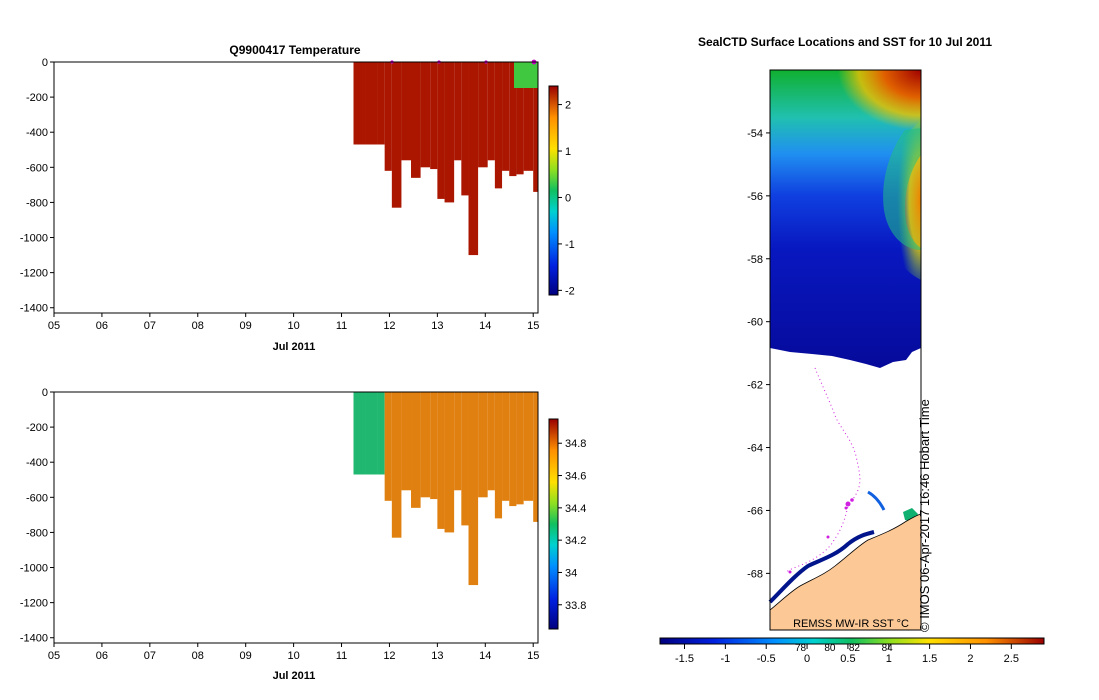  Describe the element at coordinates (830, 648) in the screenshot. I see `map-colorbar-extra-label: 80` at that location.